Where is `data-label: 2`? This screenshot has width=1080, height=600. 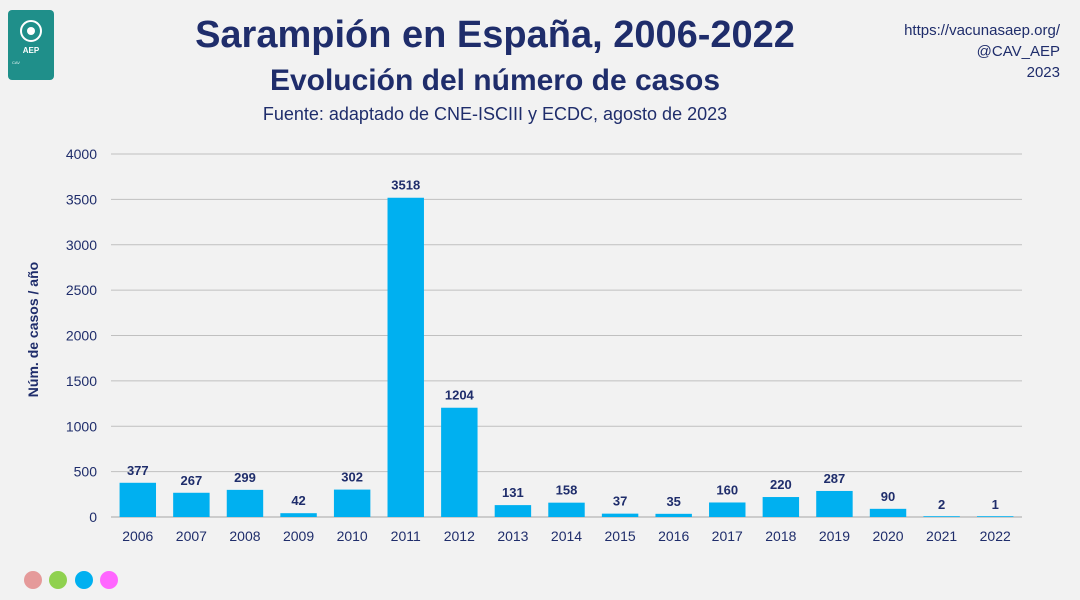 data-label: 2 is located at coordinates (941, 504).